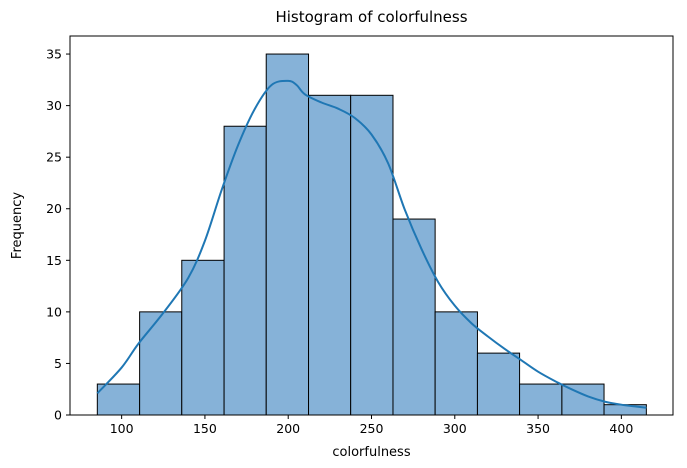  I want to click on chart-title: Histogram of colorfulness, so click(371, 17).